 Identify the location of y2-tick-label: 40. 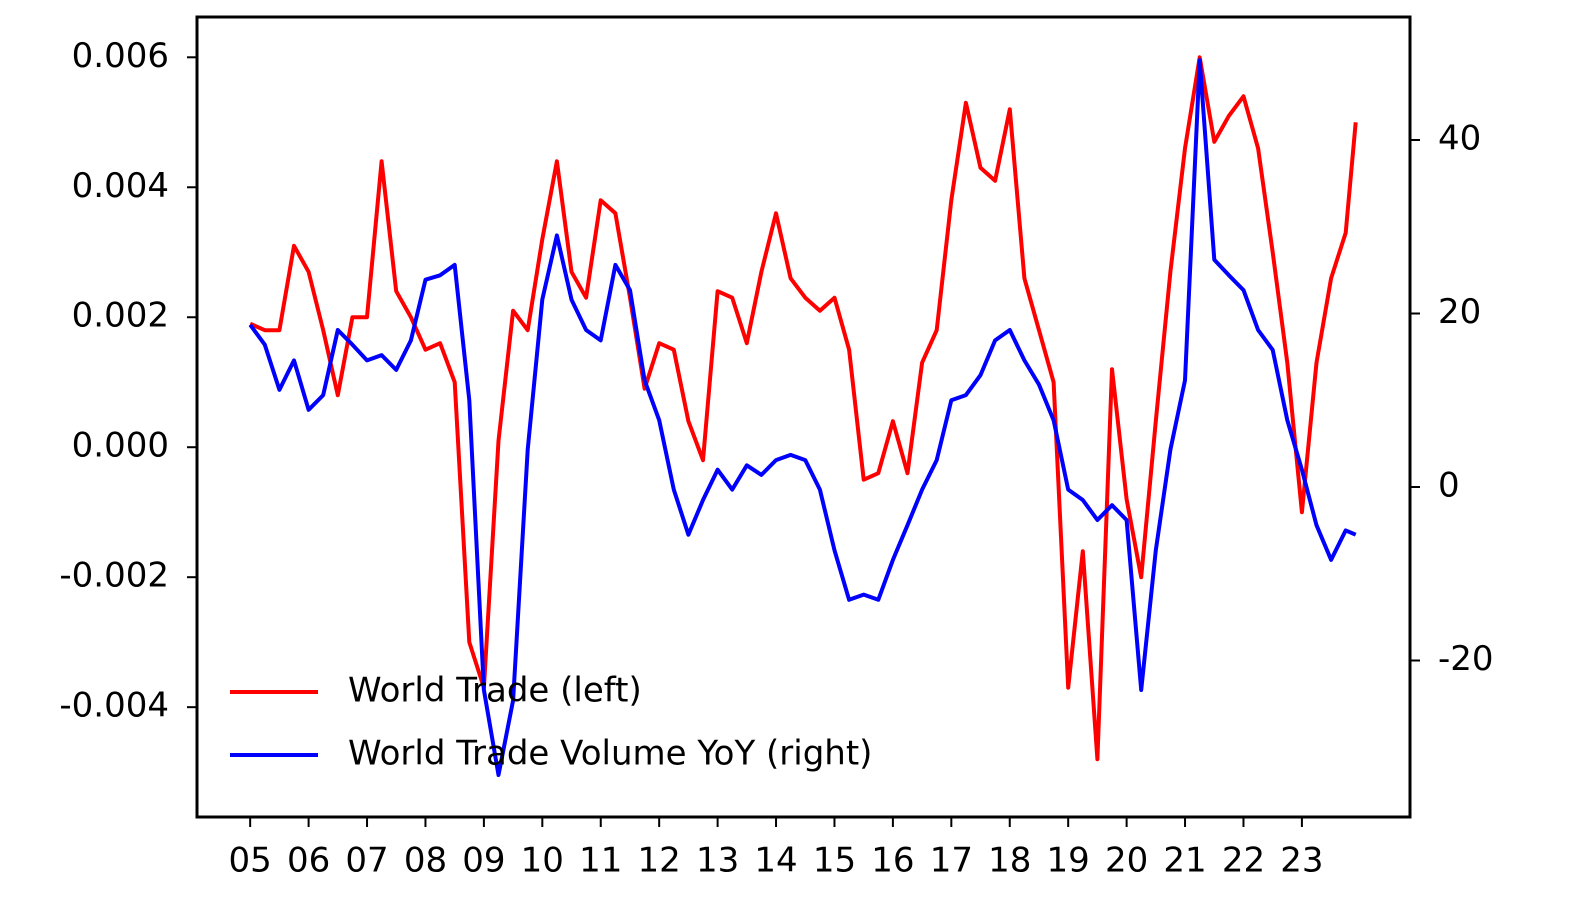
(1459, 139).